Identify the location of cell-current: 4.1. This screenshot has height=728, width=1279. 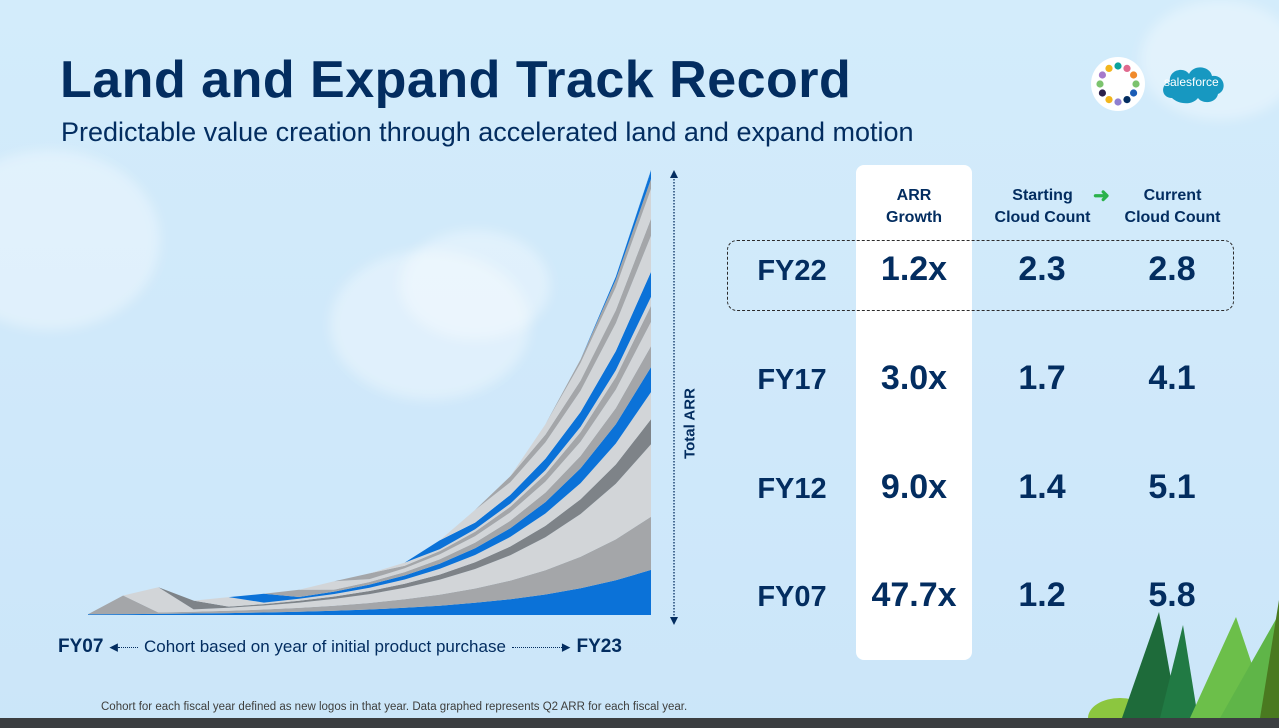
(1172, 378).